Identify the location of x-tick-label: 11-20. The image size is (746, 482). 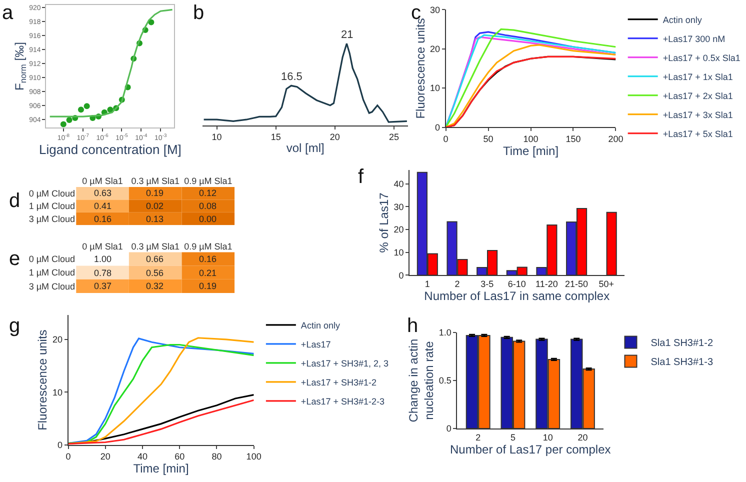
(547, 284).